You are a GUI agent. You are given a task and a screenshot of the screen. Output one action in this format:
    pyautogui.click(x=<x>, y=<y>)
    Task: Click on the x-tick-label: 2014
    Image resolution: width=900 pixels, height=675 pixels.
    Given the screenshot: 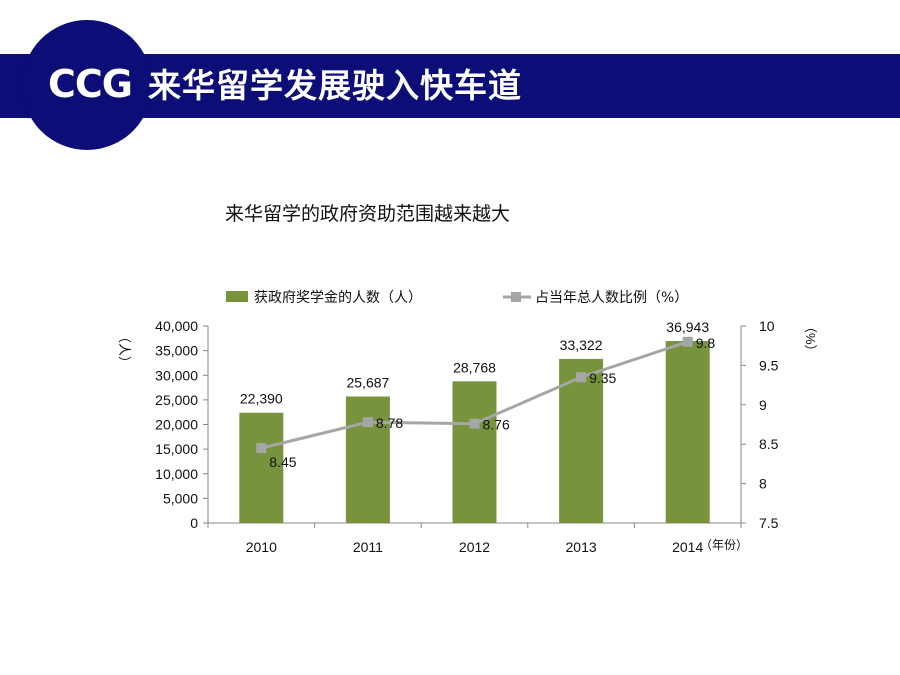 What is the action you would take?
    pyautogui.click(x=687, y=547)
    